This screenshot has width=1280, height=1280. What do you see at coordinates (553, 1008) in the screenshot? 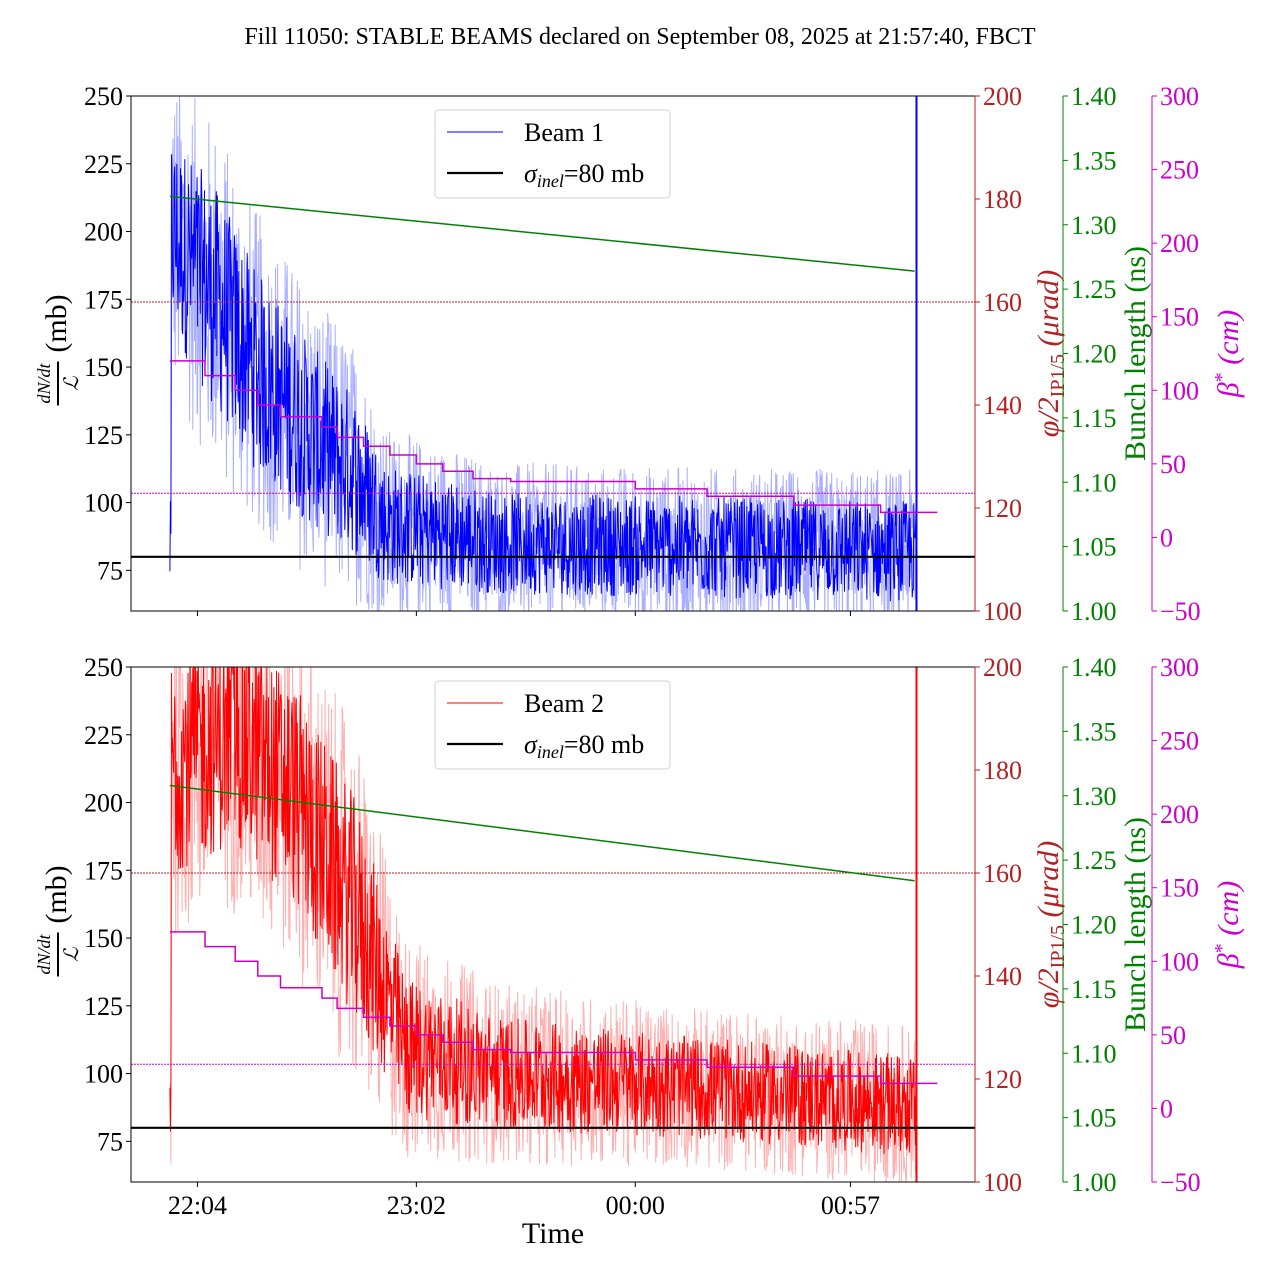
I see `beta-star-line` at bounding box center [553, 1008].